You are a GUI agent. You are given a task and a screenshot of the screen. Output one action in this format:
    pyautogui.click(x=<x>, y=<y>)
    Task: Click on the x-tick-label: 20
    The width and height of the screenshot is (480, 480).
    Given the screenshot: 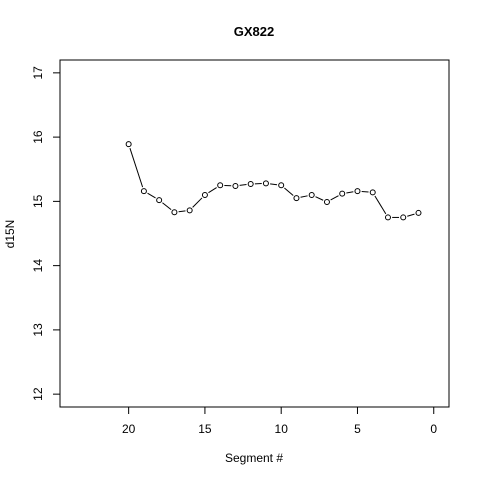 What is the action you would take?
    pyautogui.click(x=129, y=429)
    